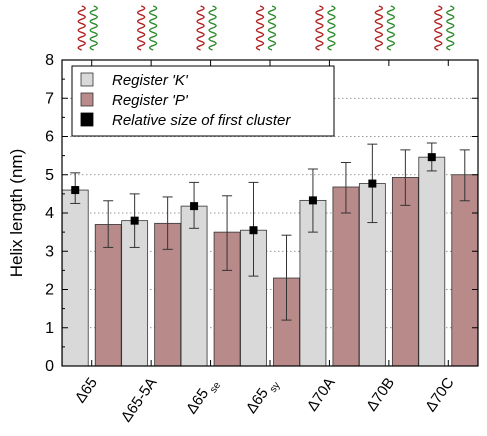 The image size is (487, 436). What do you see at coordinates (203, 396) in the screenshot?
I see `x-tick-label: Δ65 se` at bounding box center [203, 396].